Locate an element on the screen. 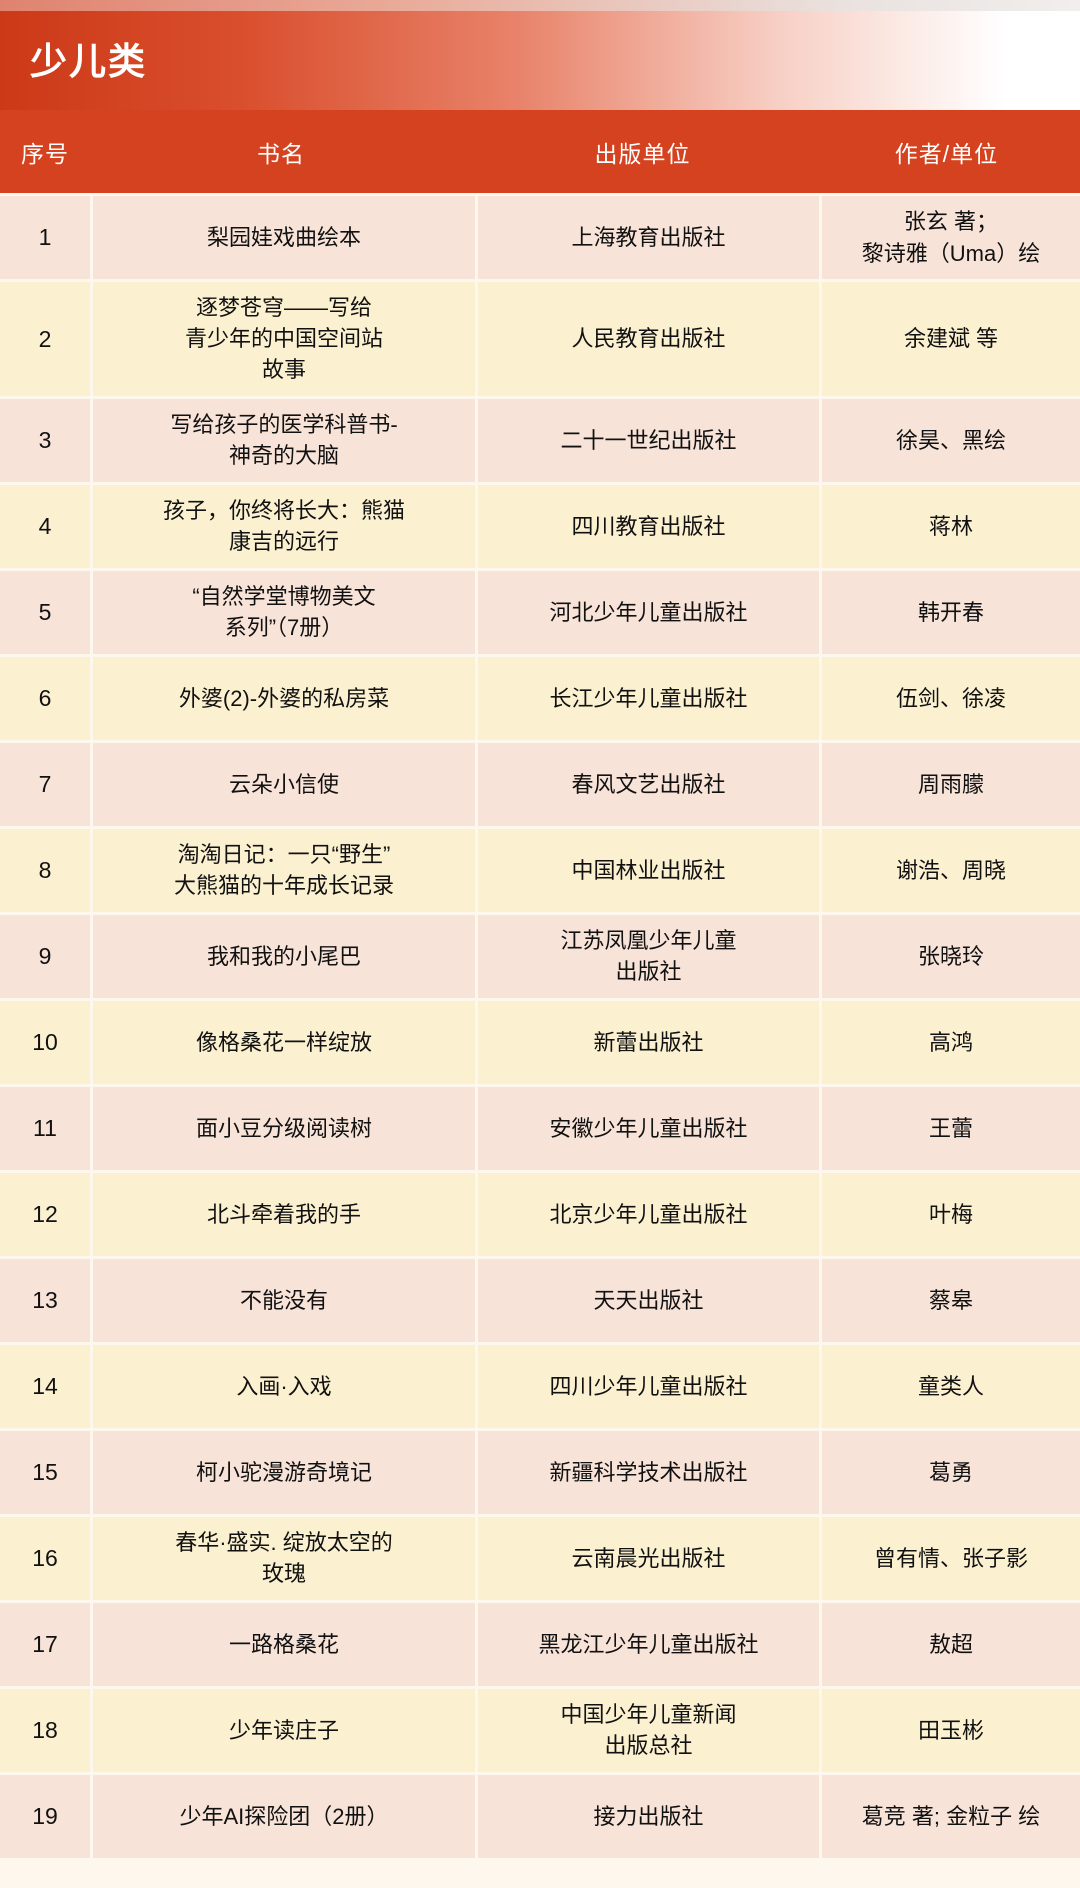 The image size is (1080, 1888). table-header-row: 序号 书名 出版单位 作者/单位 is located at coordinates (540, 151).